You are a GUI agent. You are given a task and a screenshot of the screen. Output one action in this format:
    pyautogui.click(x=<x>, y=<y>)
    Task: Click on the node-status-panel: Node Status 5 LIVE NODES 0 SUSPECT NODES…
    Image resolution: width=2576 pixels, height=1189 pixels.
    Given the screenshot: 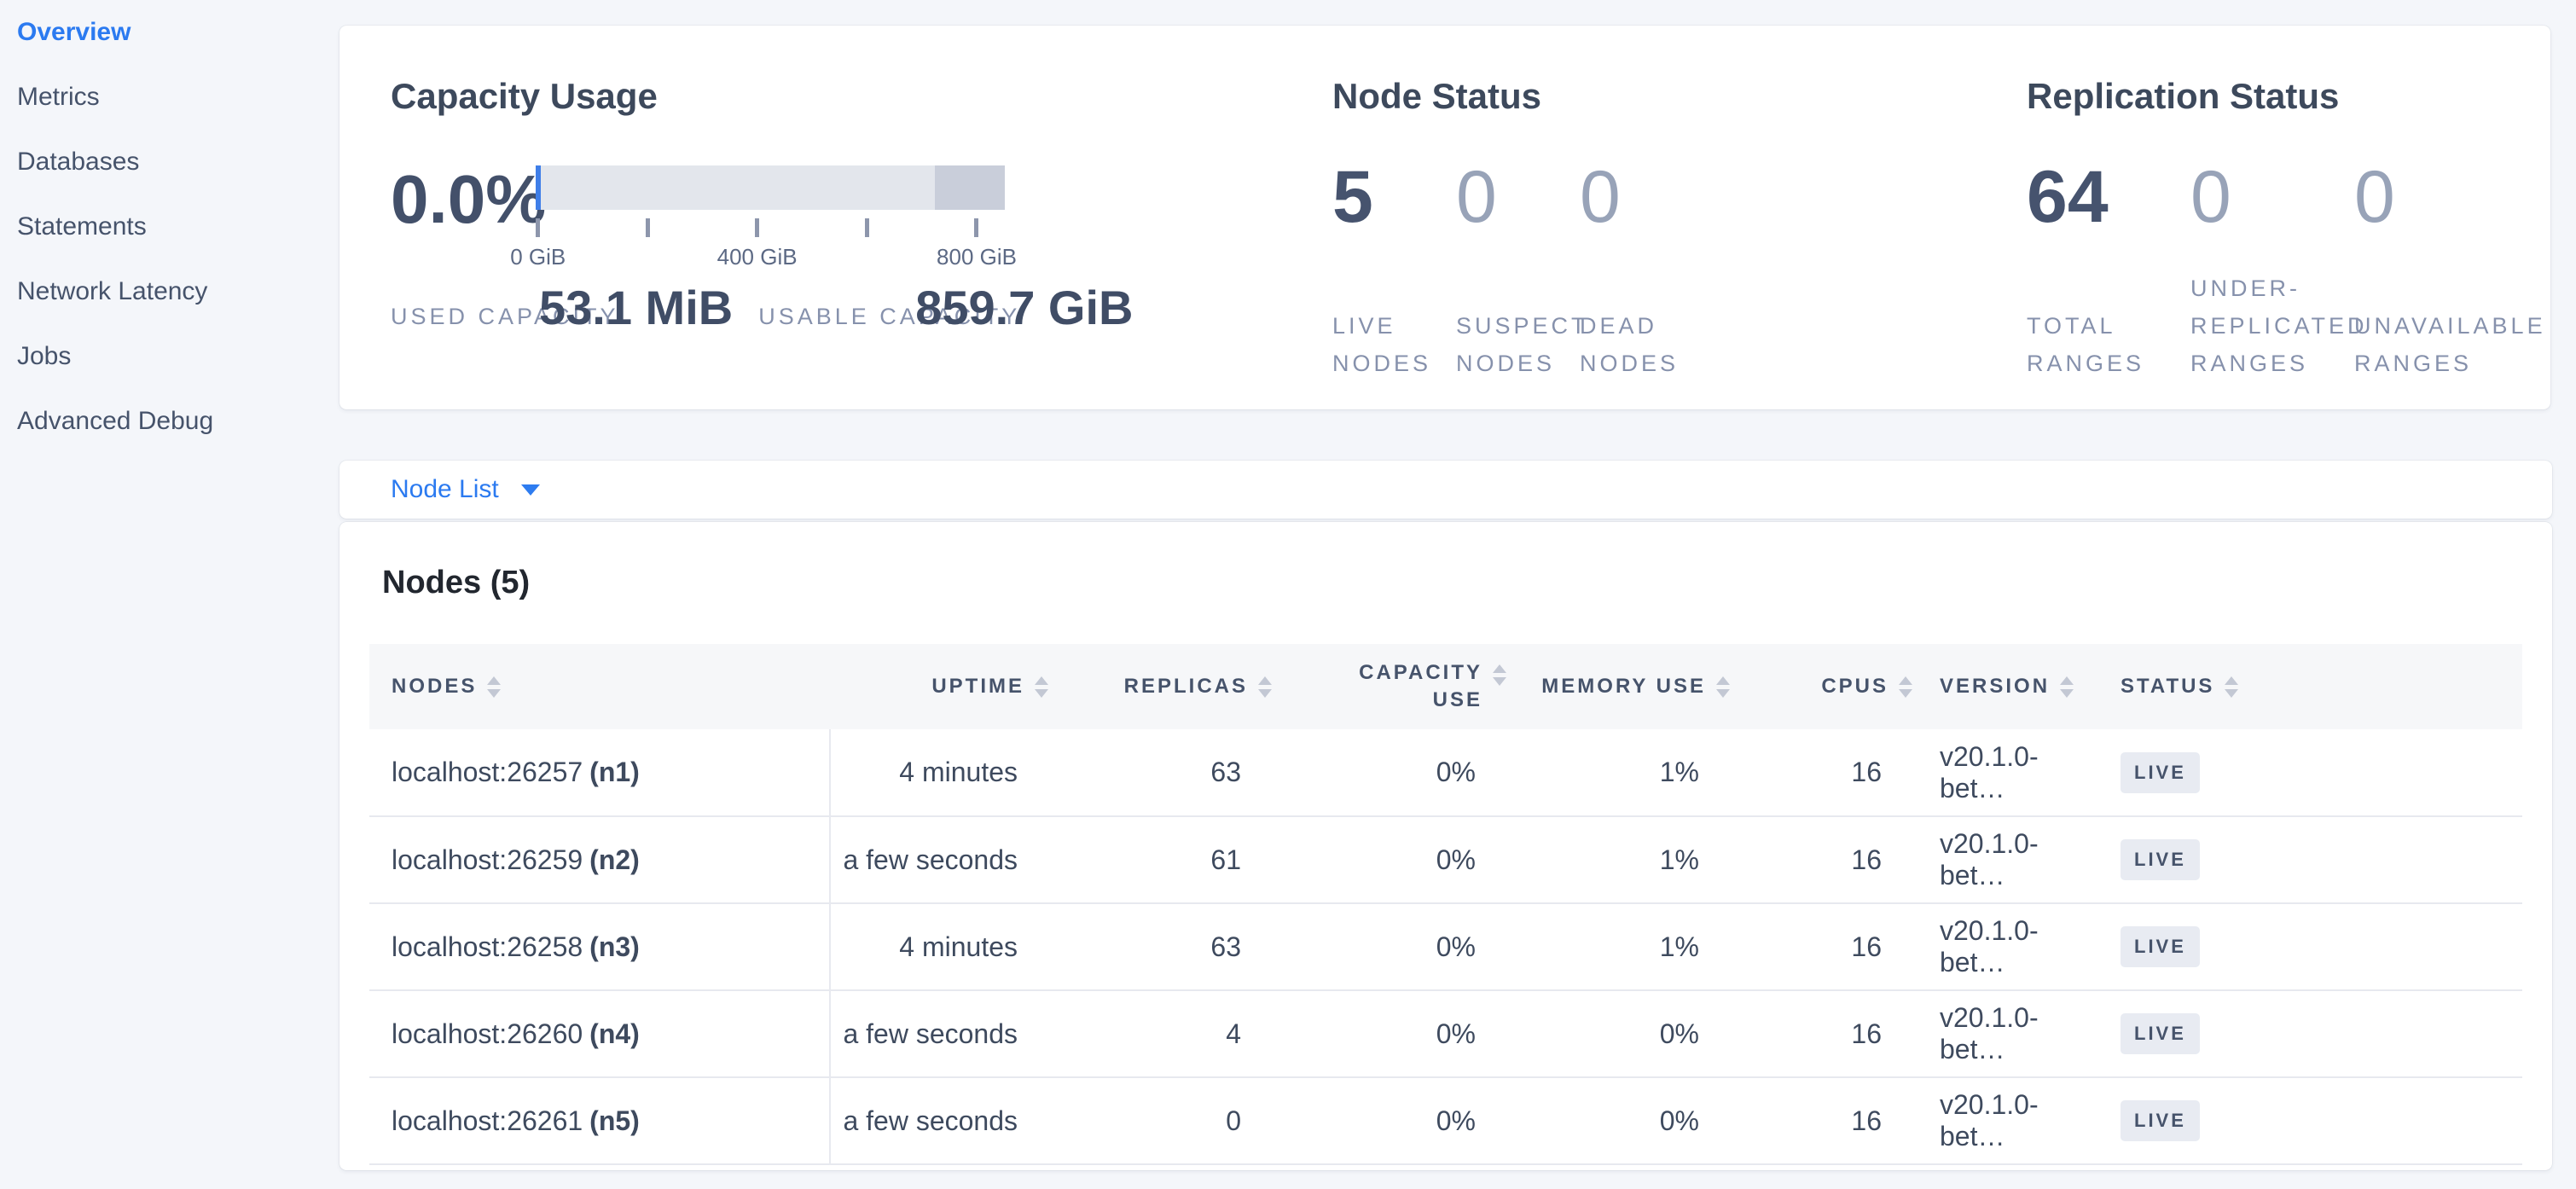 What is the action you would take?
    pyautogui.click(x=1517, y=204)
    